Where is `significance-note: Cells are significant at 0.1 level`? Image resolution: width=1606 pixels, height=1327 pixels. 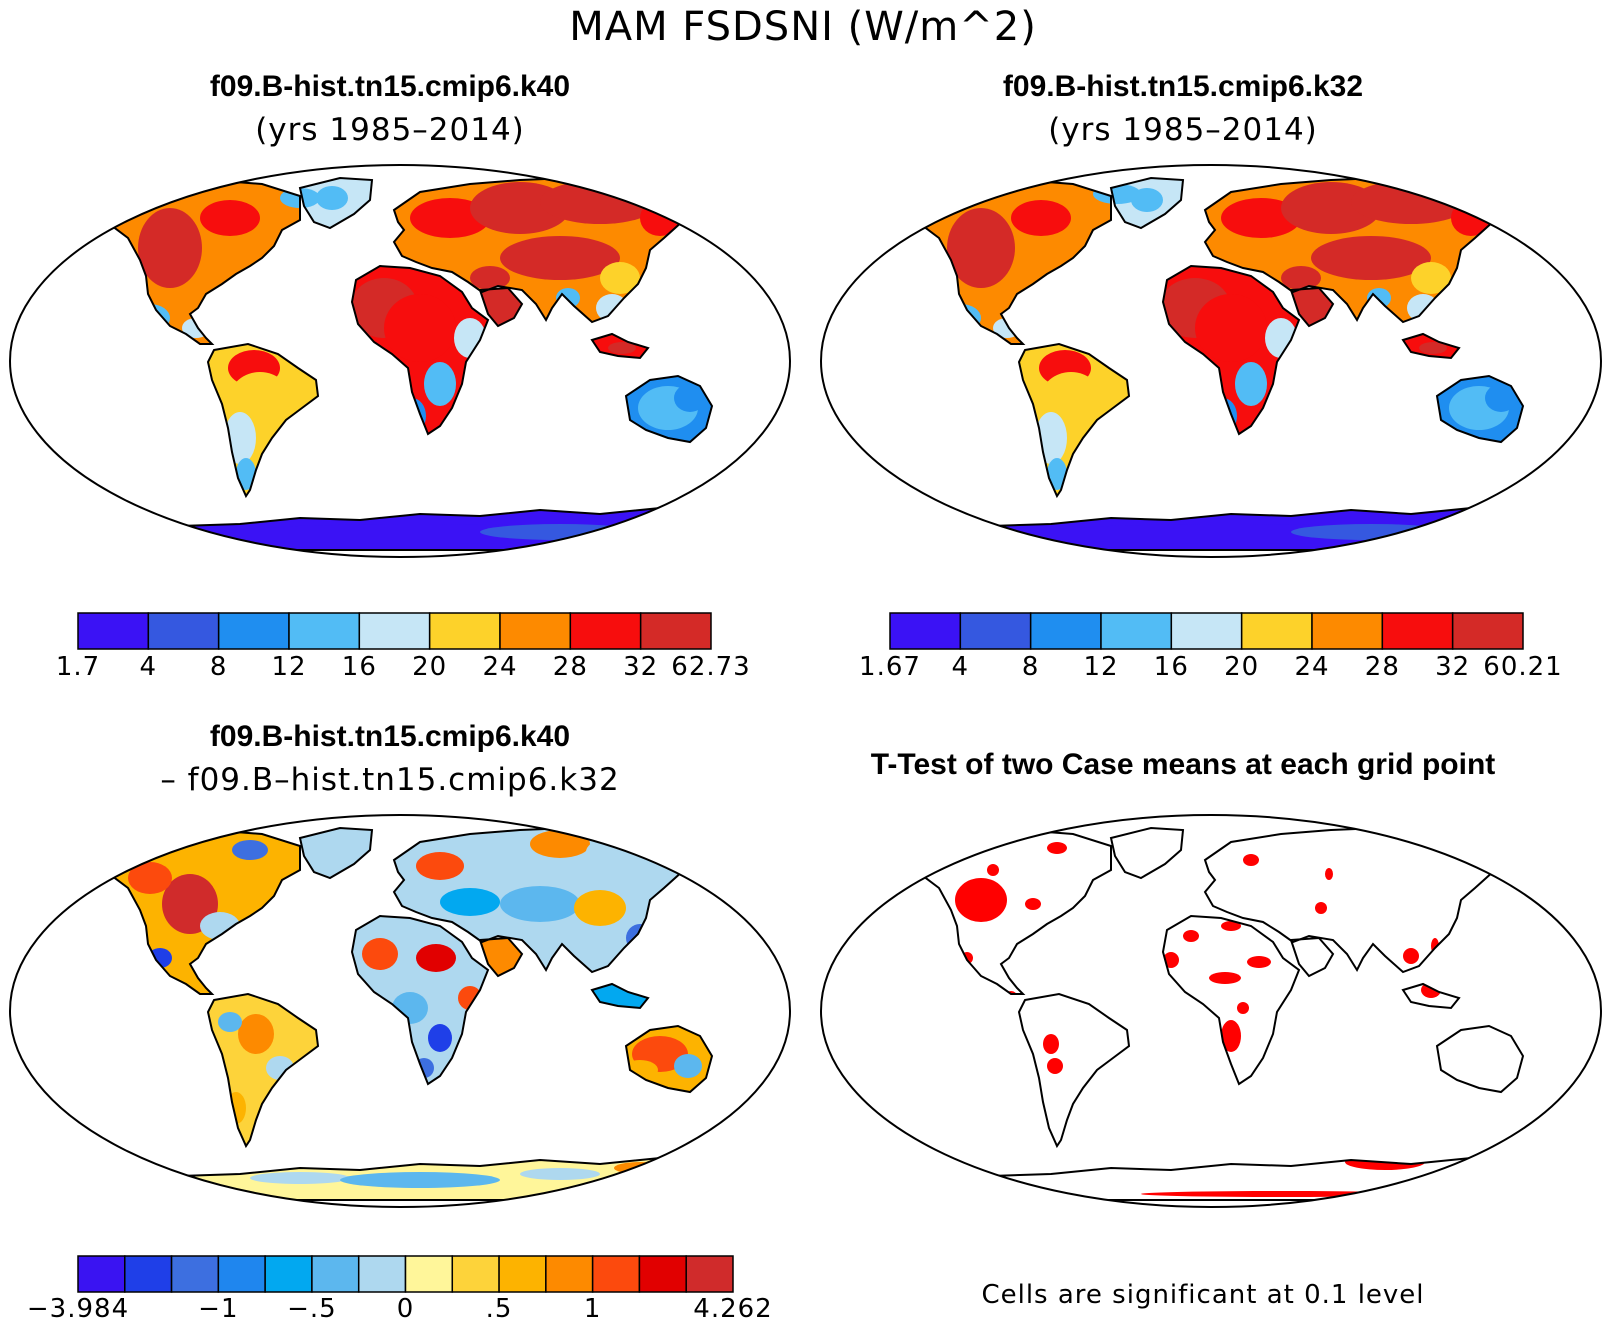
significance-note: Cells are significant at 0.1 level is located at coordinates (1203, 1295).